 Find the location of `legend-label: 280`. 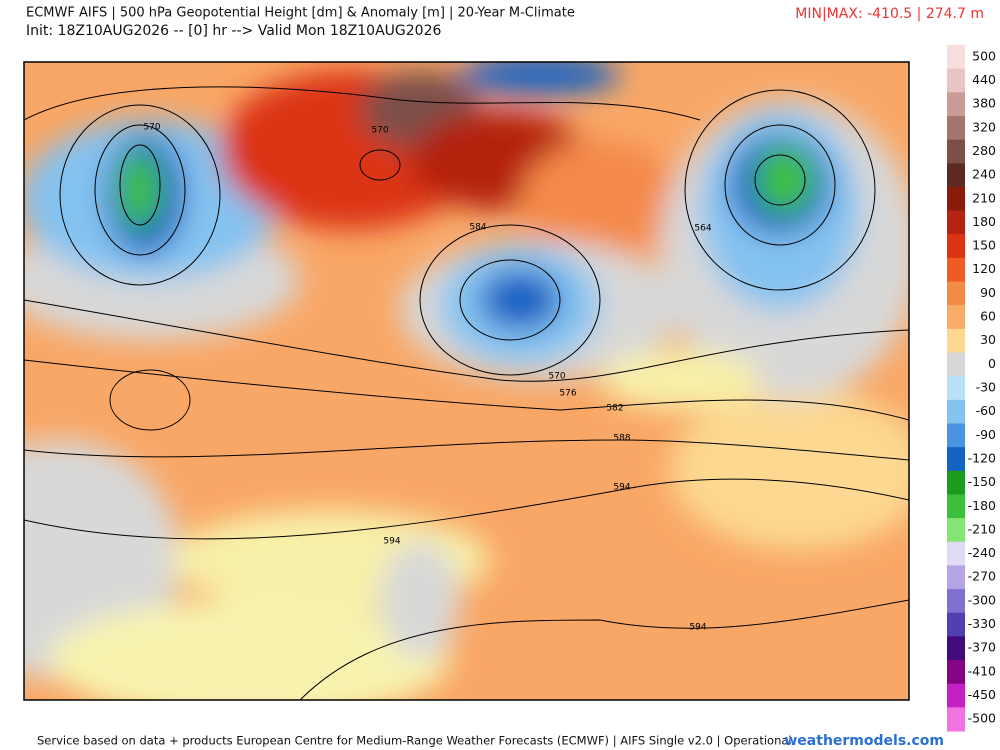

legend-label: 280 is located at coordinates (984, 150).